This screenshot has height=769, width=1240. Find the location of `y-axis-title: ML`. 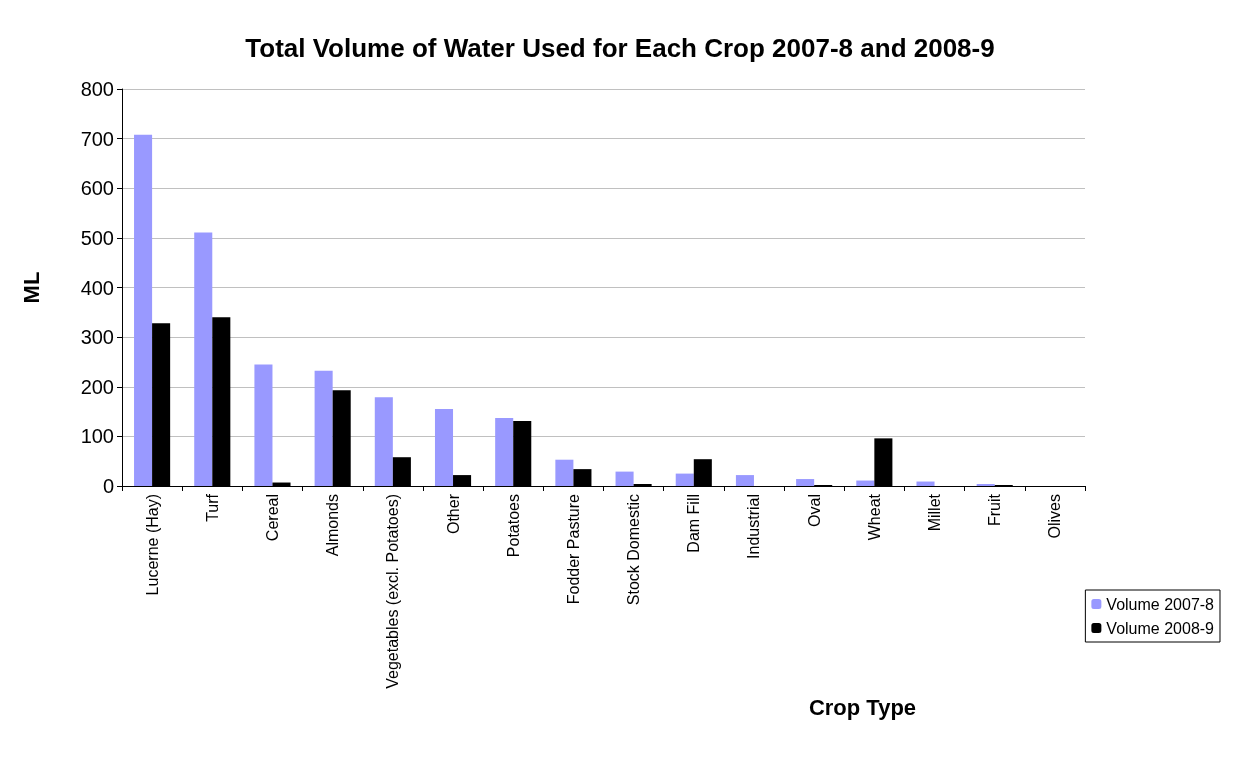

y-axis-title: ML is located at coordinates (31, 287).